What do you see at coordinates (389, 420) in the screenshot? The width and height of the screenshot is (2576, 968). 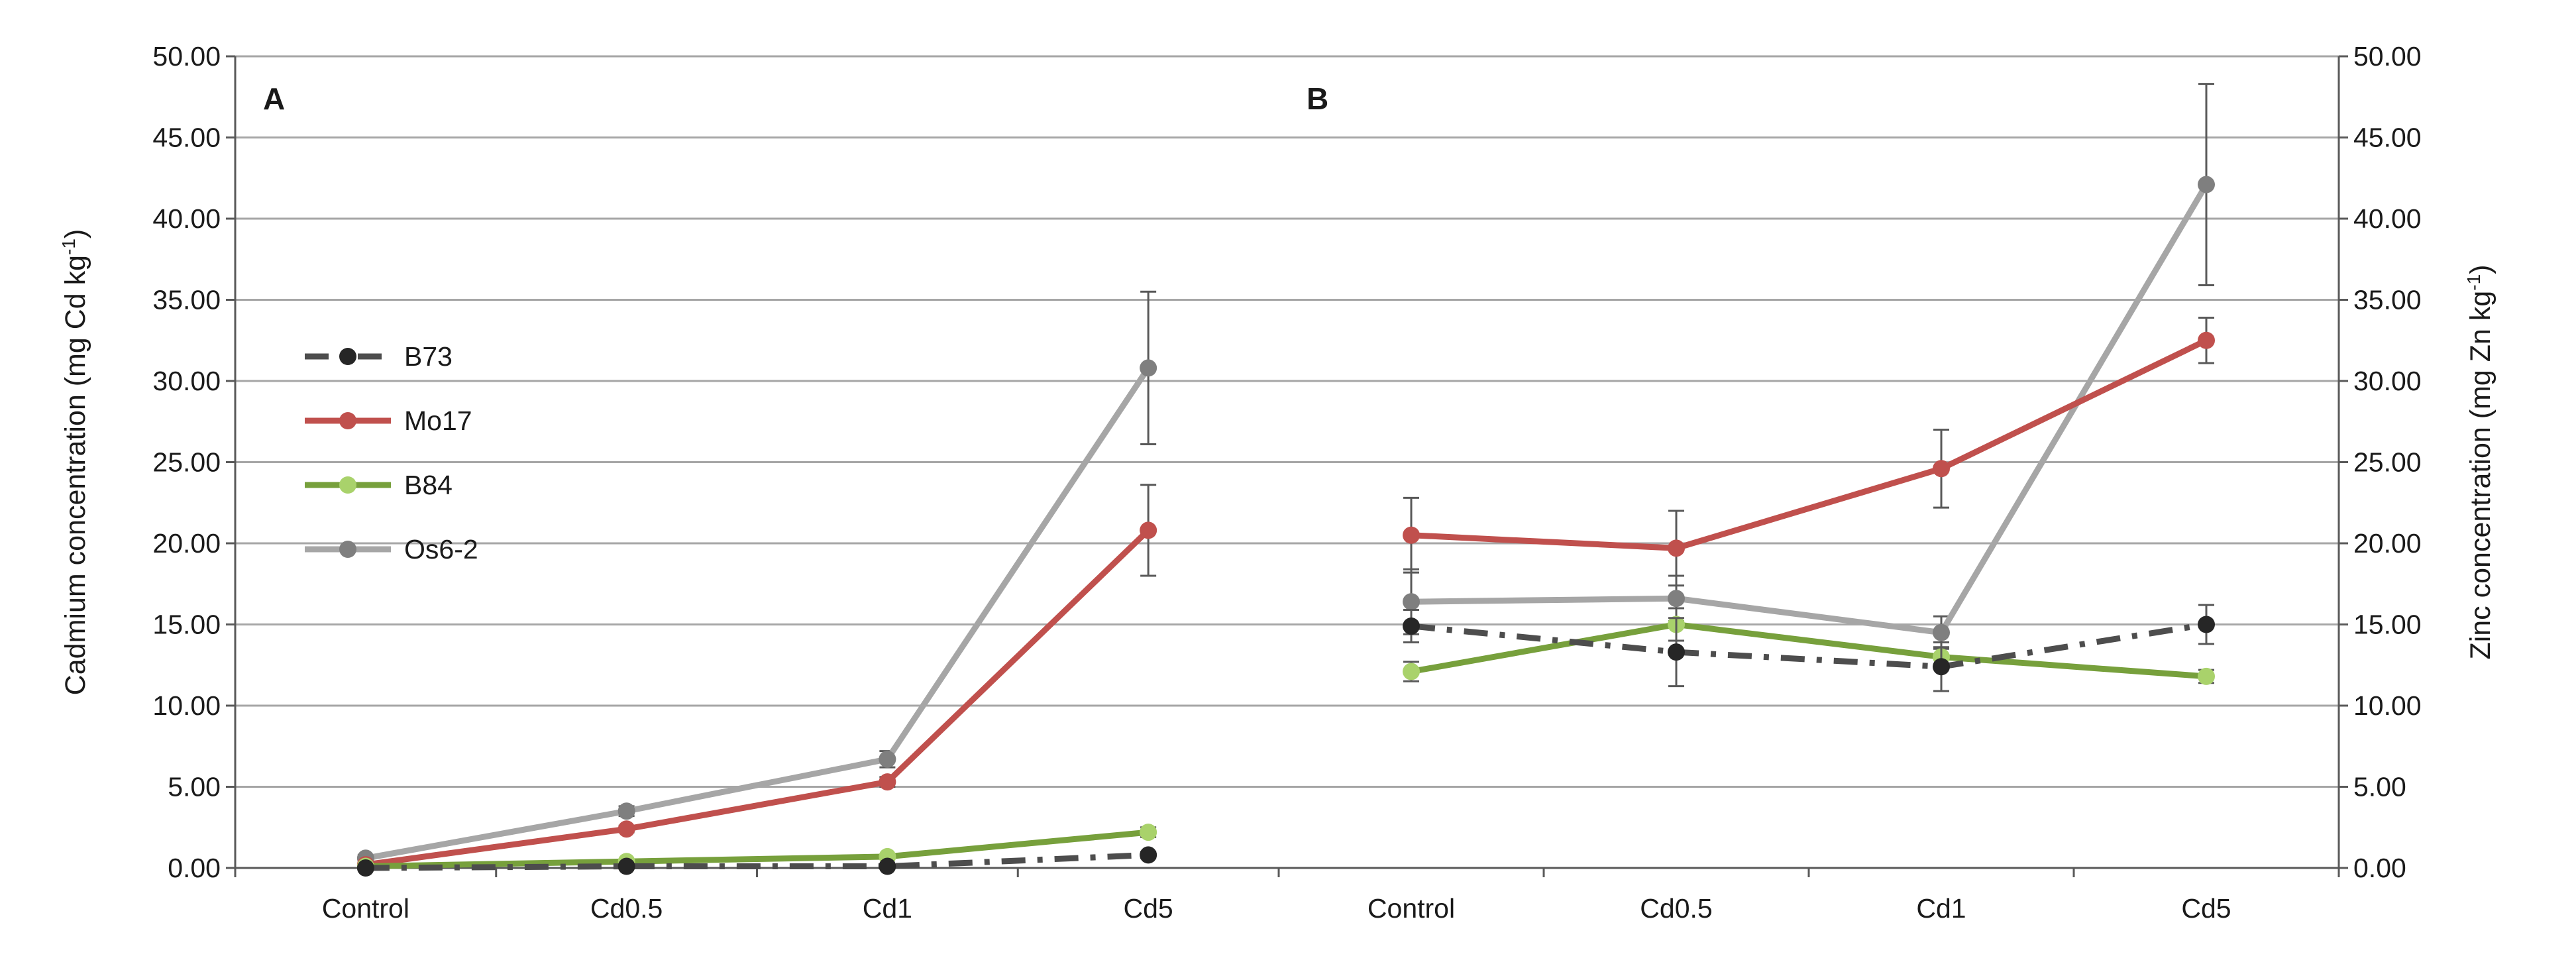 I see `legend-item-mo17: Mo17` at bounding box center [389, 420].